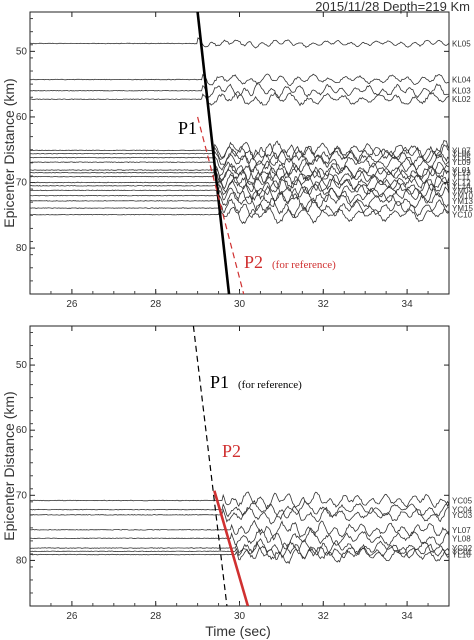 This screenshot has width=474, height=640. What do you see at coordinates (461, 170) in the screenshot?
I see `station-label: YL01` at bounding box center [461, 170].